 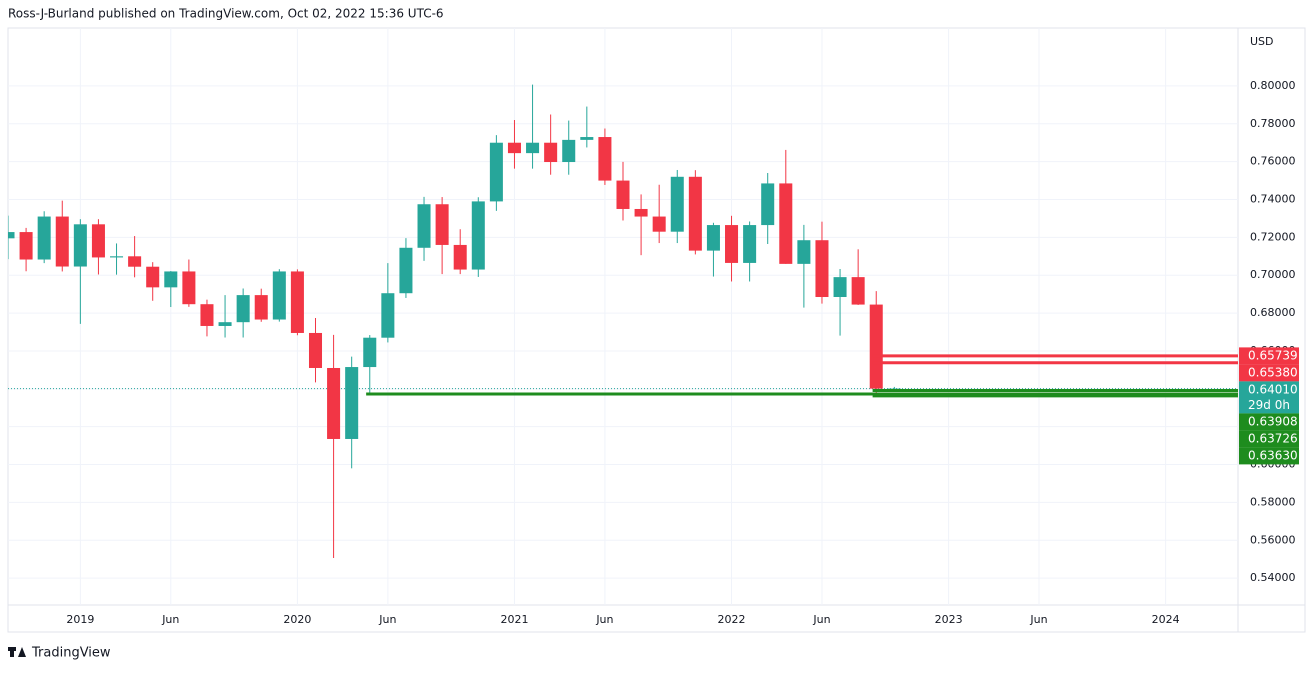 I want to click on x-tick-label: 2021, so click(x=514, y=619).